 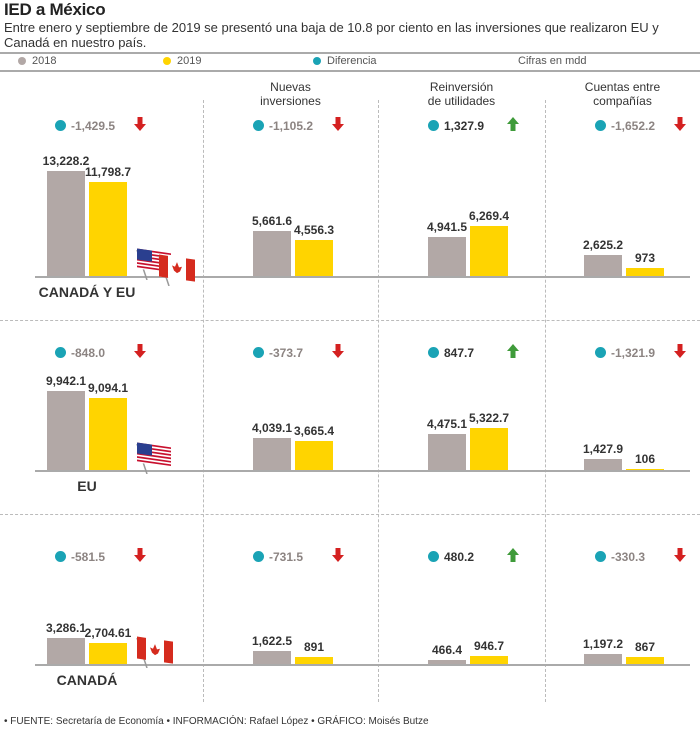 What do you see at coordinates (272, 427) in the screenshot?
I see `value-label-2018: 4,039.1` at bounding box center [272, 427].